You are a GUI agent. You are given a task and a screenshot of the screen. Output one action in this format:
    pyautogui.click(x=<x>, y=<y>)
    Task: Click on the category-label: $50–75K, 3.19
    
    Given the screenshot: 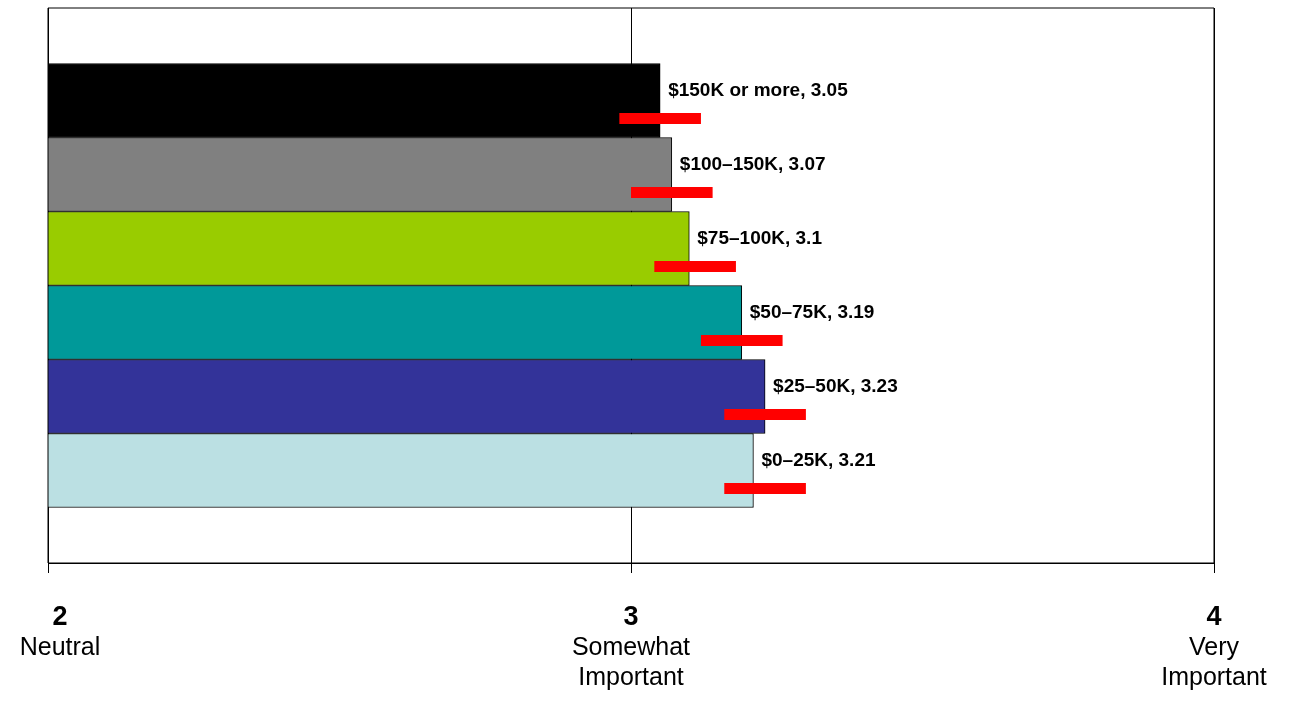 What is the action you would take?
    pyautogui.click(x=812, y=311)
    